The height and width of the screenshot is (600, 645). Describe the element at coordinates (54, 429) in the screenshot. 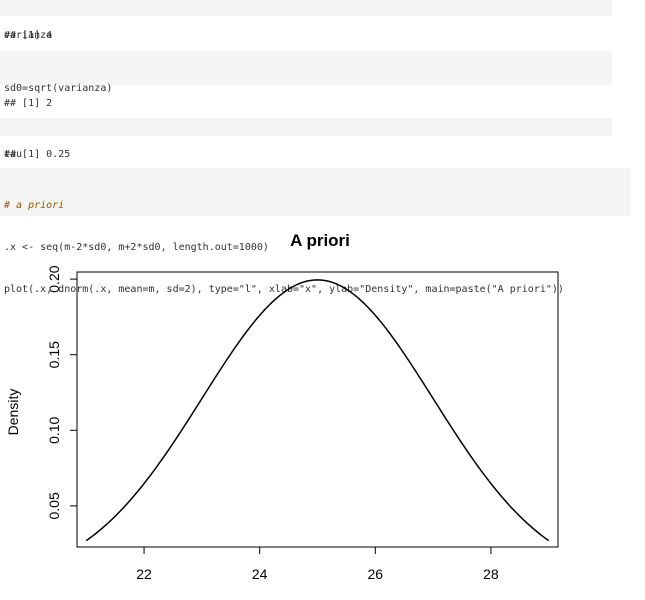

I see `y-tick-label: 0.10` at that location.